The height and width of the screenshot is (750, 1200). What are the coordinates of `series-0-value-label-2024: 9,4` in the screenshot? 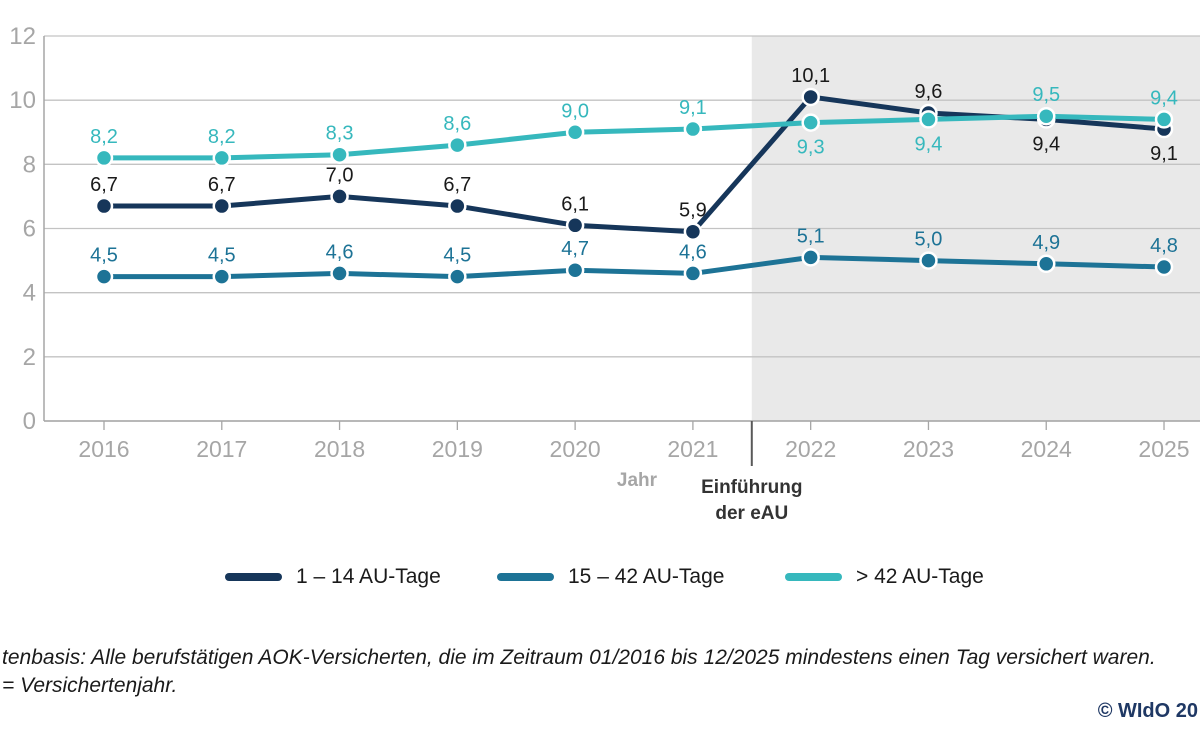 It's located at (1046, 144).